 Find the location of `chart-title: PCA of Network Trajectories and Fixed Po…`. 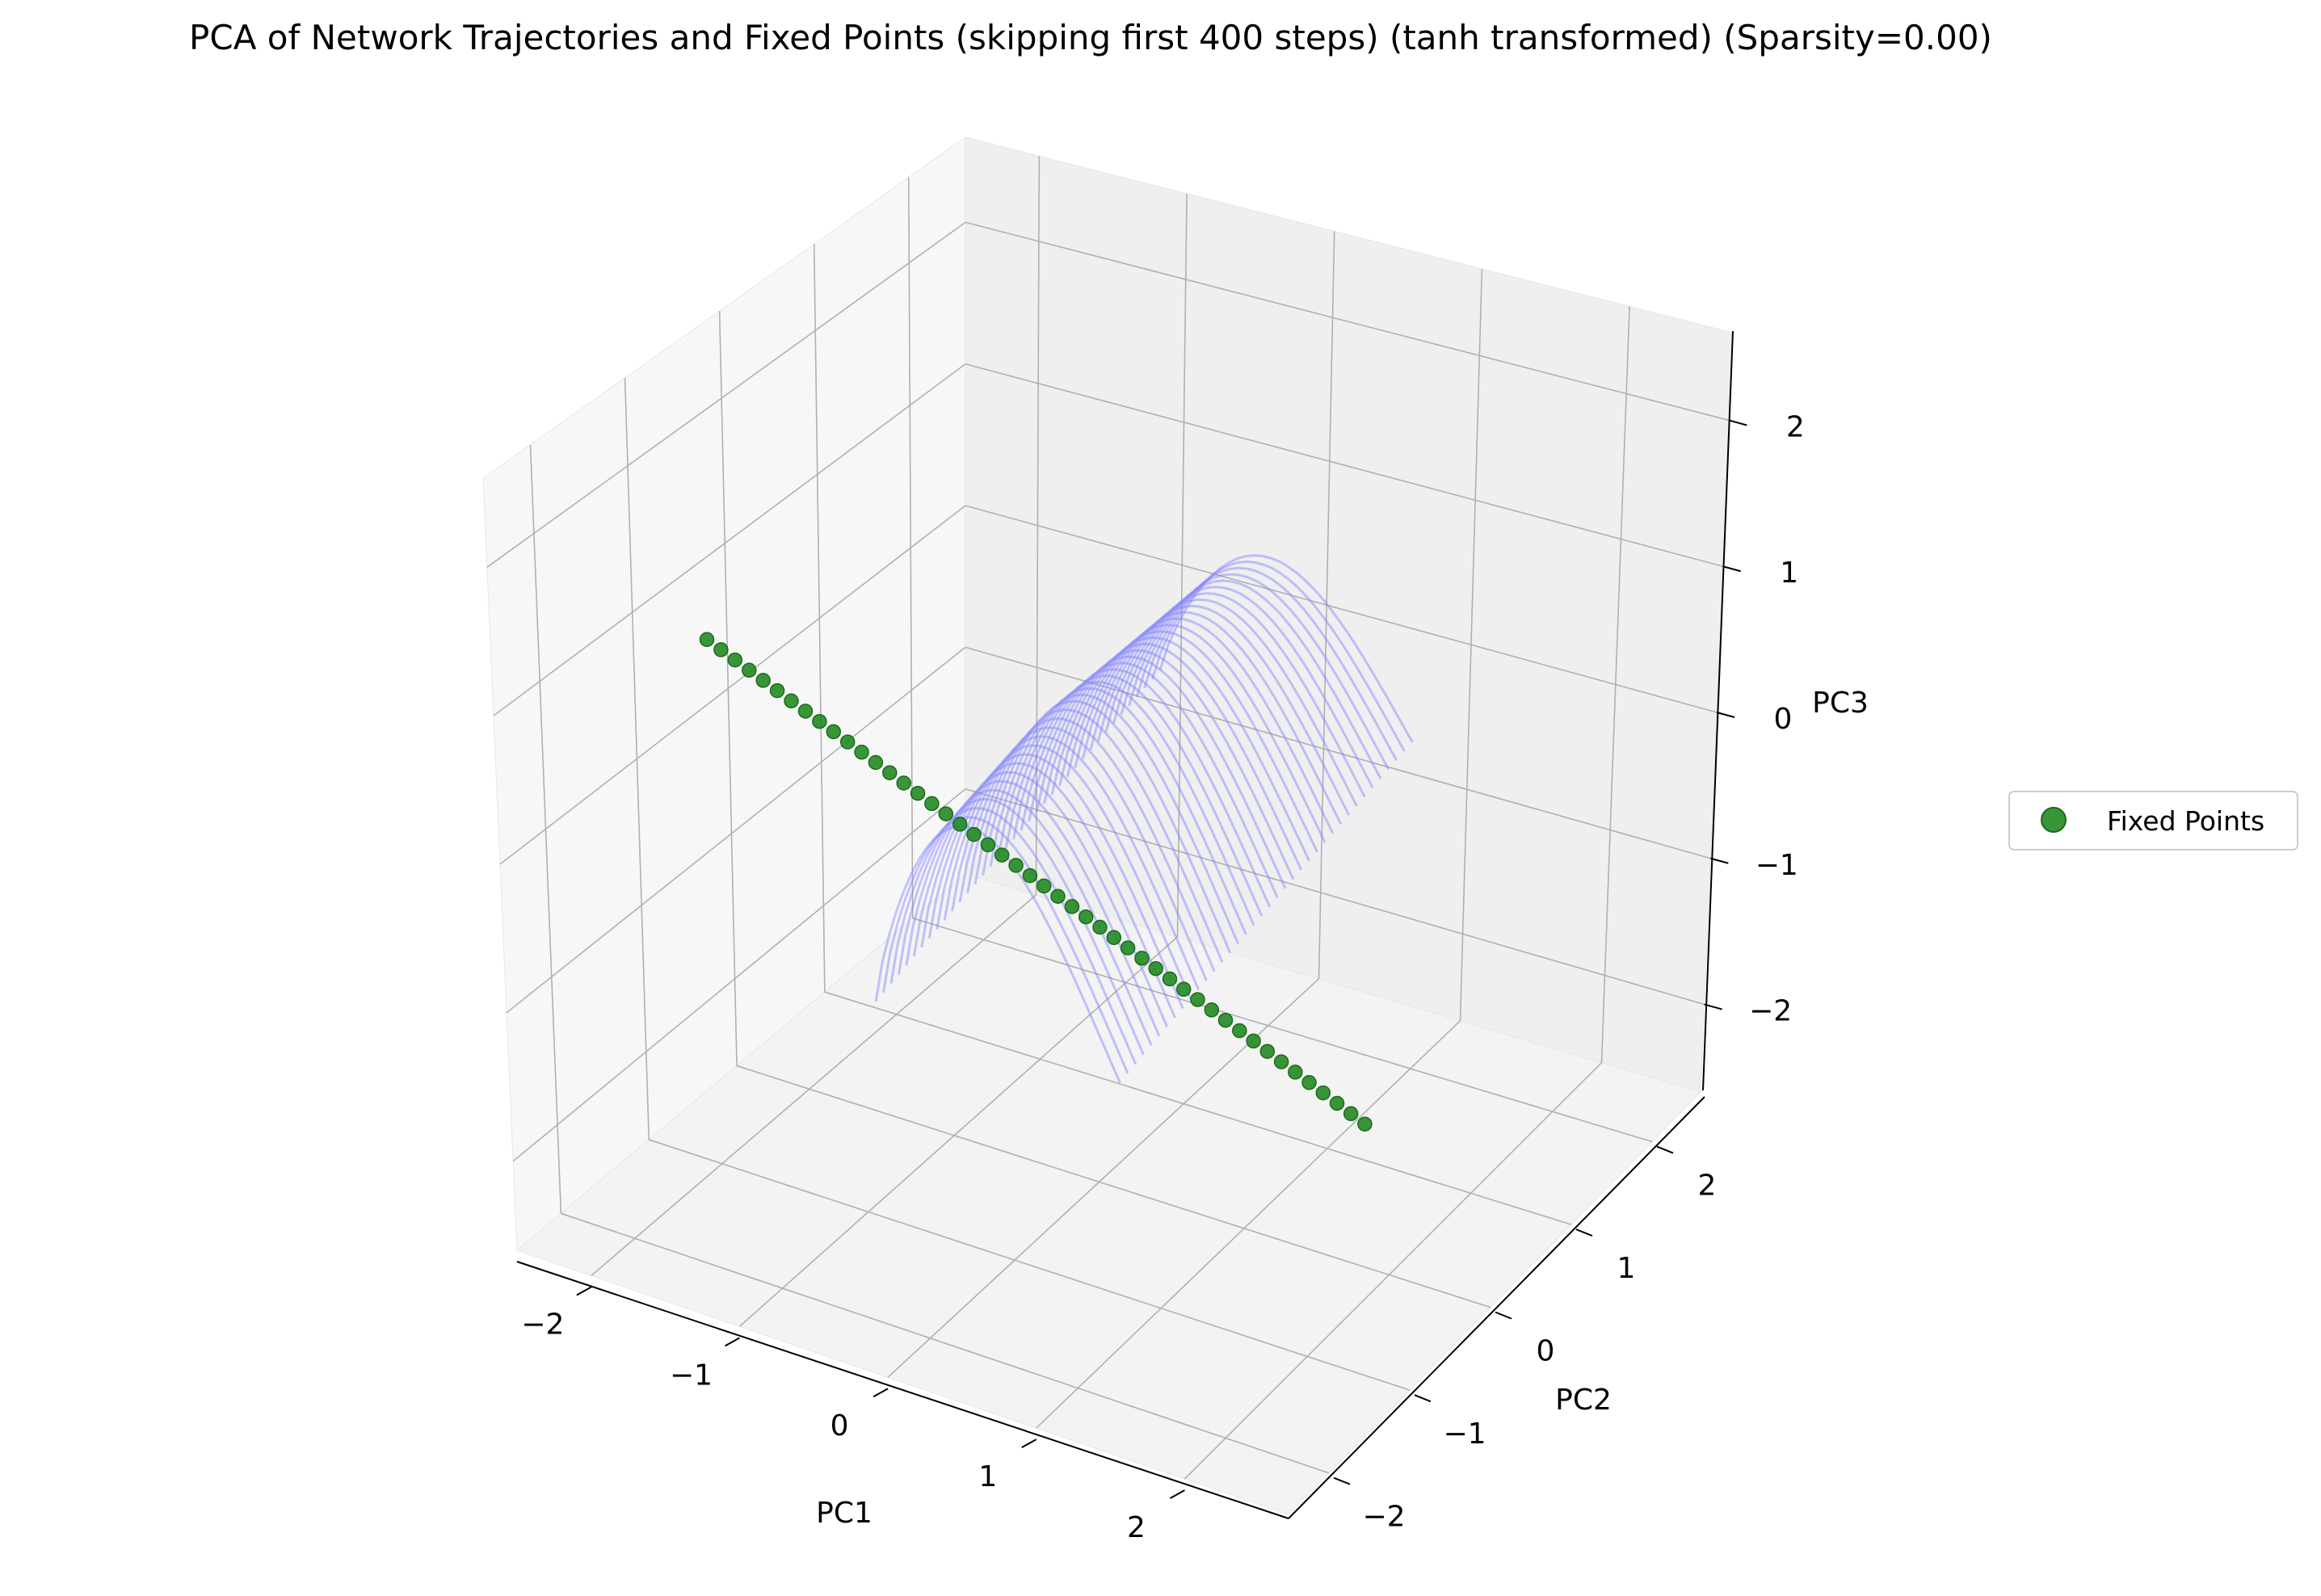

chart-title: PCA of Network Trajectories and Fixed Po… is located at coordinates (1090, 37).